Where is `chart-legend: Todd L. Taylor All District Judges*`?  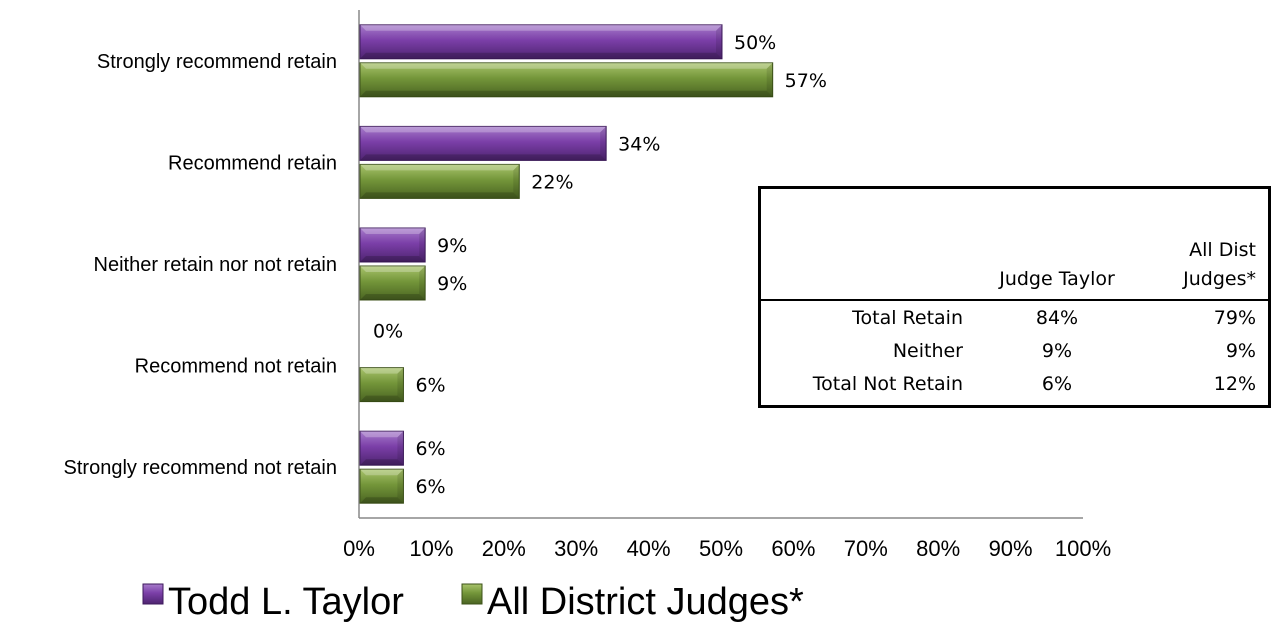 chart-legend: Todd L. Taylor All District Judges* is located at coordinates (473, 602).